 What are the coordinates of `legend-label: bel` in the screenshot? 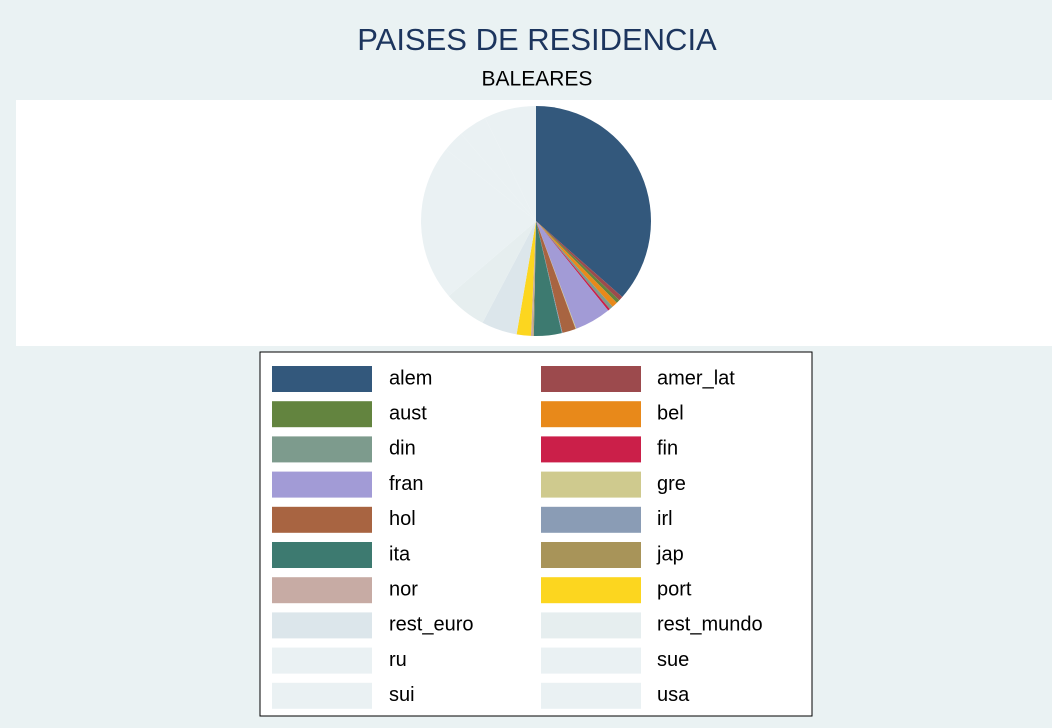 It's located at (670, 413).